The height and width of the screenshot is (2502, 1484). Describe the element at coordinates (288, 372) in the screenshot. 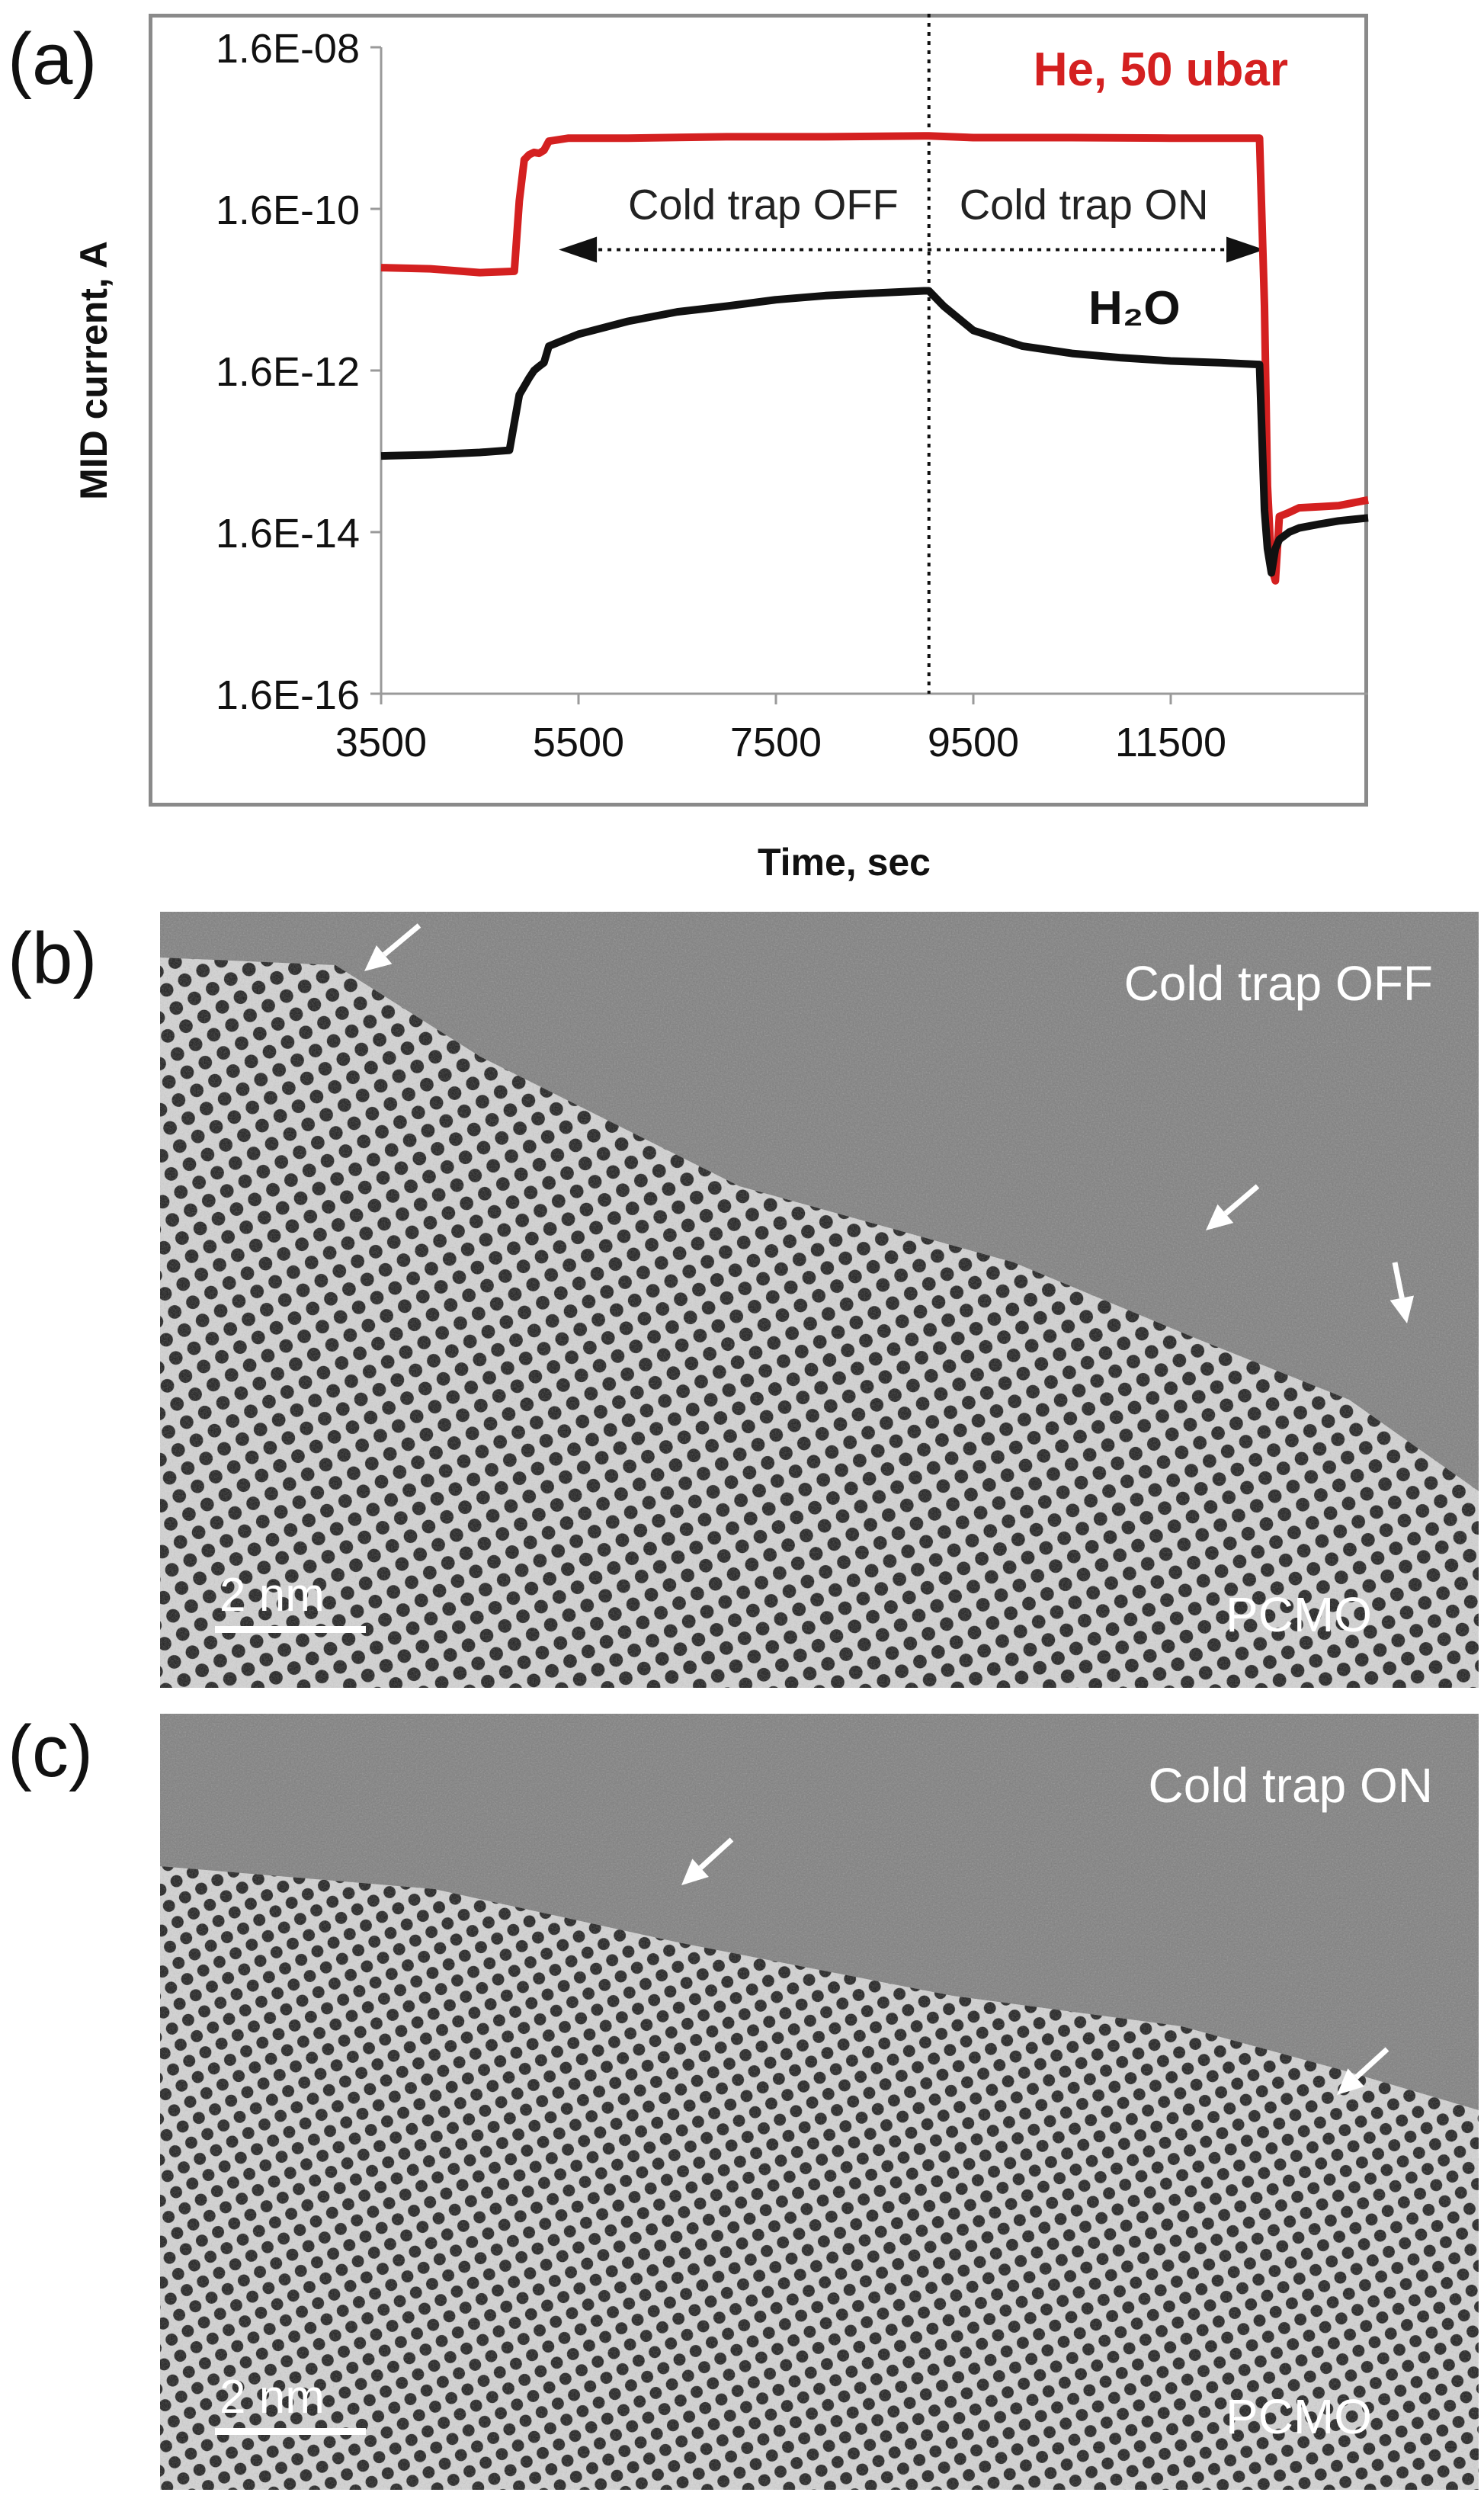

I see `y-tick-label: 1.6E-12` at that location.